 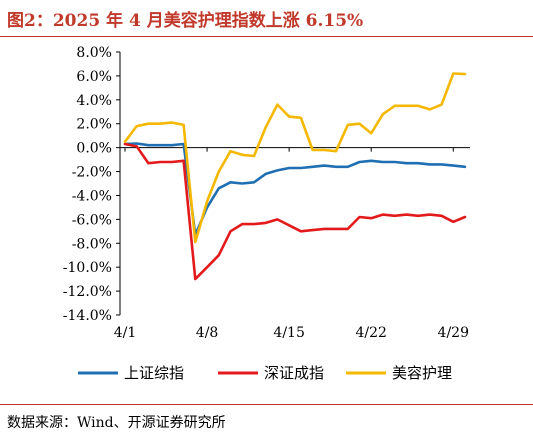 What do you see at coordinates (87, 292) in the screenshot?
I see `y-tick-label: -12.0%` at bounding box center [87, 292].